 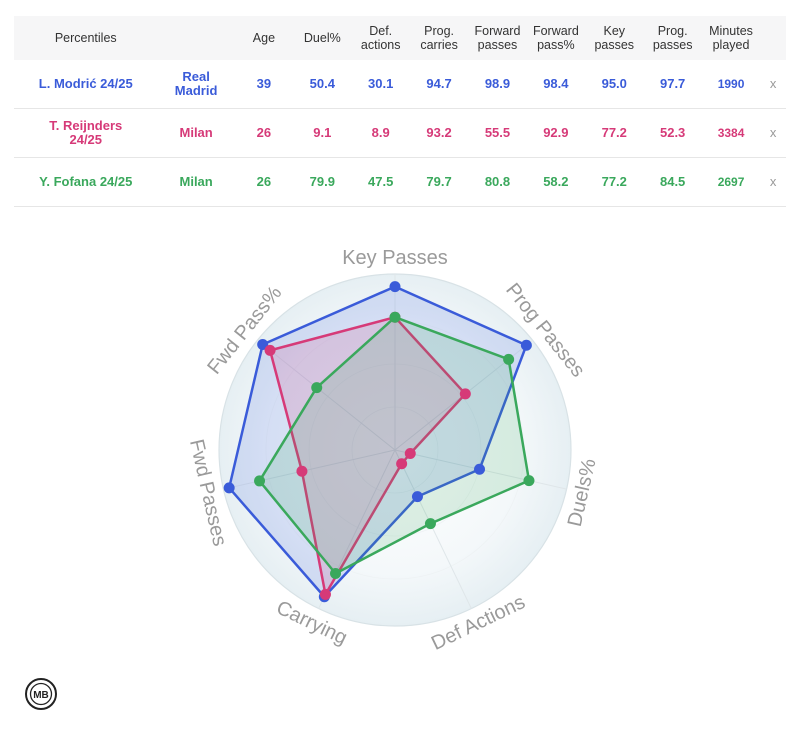 I want to click on player-name: T. Reijnders 24/25, so click(x=86, y=132).